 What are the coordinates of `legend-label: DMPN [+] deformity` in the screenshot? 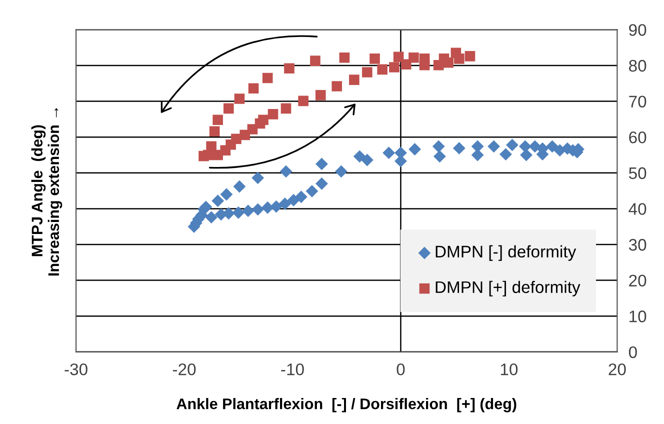 It's located at (508, 288).